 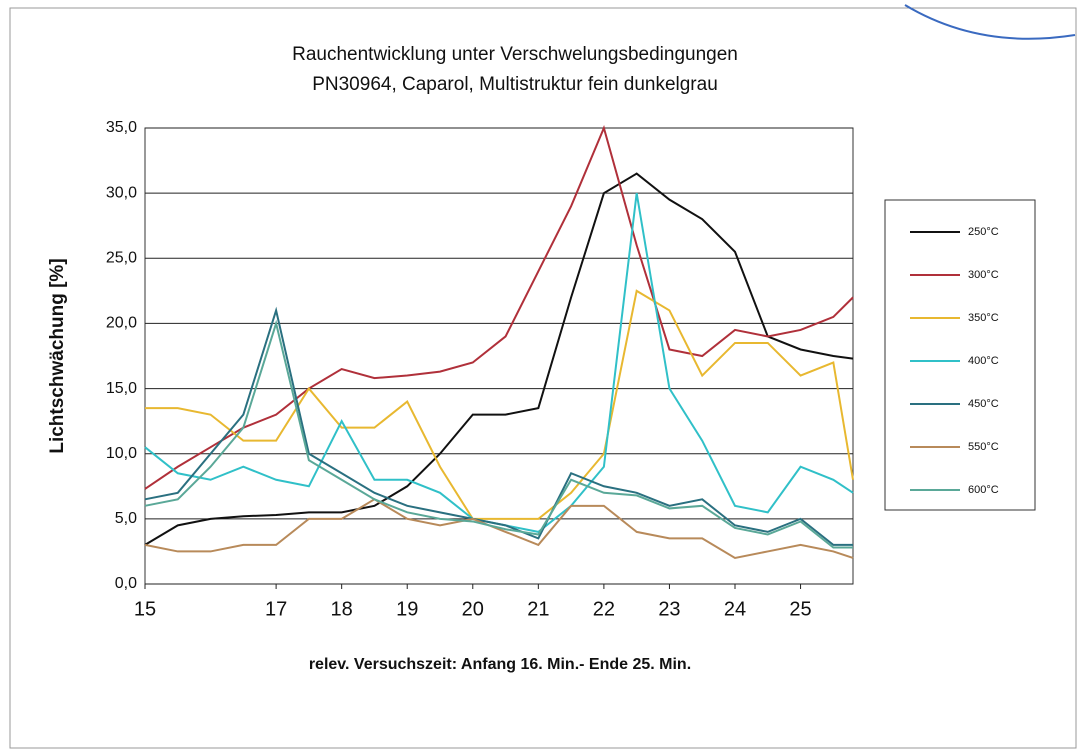 What do you see at coordinates (121, 388) in the screenshot?
I see `y-tick-label: 15,0` at bounding box center [121, 388].